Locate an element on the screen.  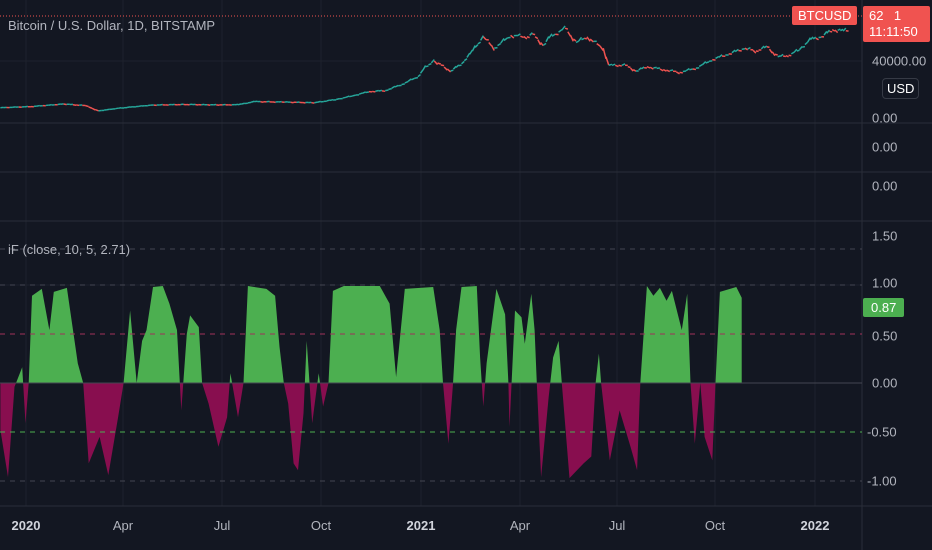
bar-countdown: 11:11:50 is located at coordinates (893, 31).